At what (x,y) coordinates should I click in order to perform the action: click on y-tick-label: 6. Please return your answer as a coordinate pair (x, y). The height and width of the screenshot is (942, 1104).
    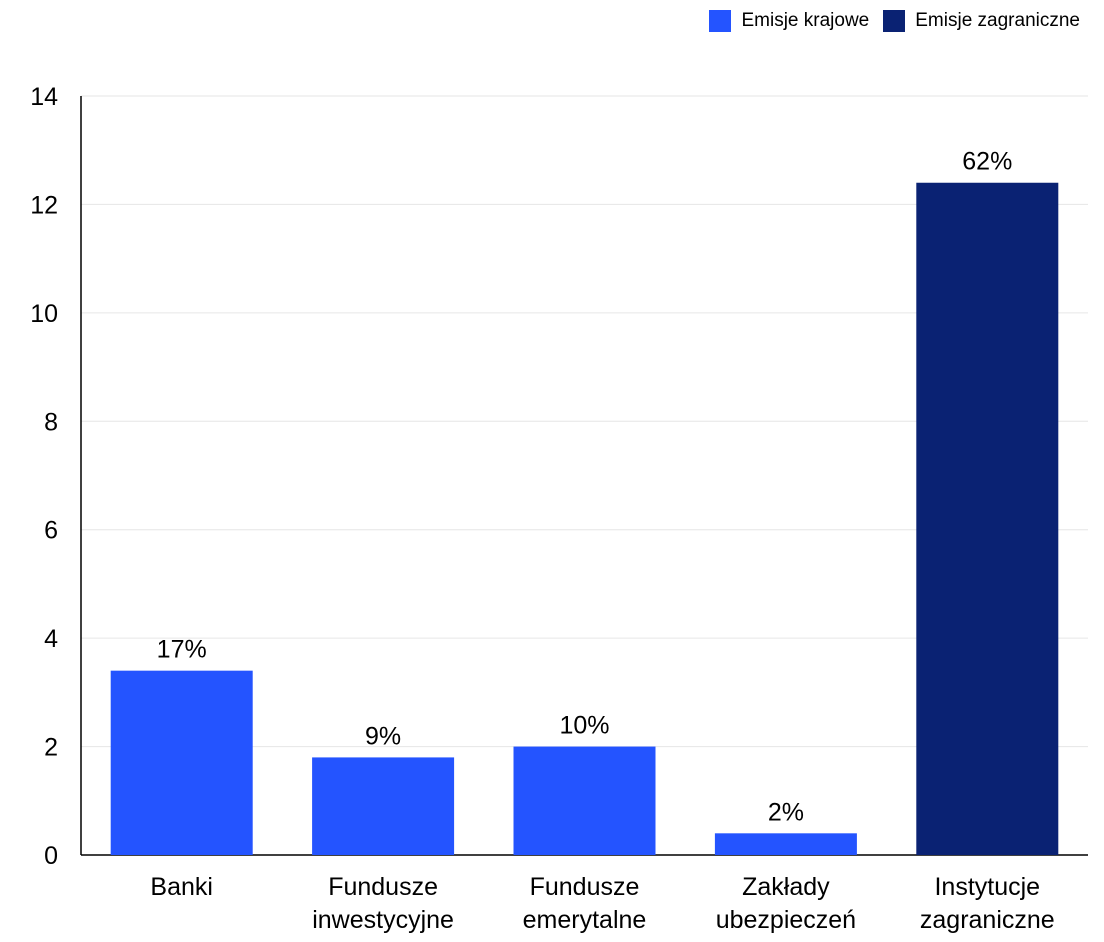
    Looking at the image, I should click on (51, 531).